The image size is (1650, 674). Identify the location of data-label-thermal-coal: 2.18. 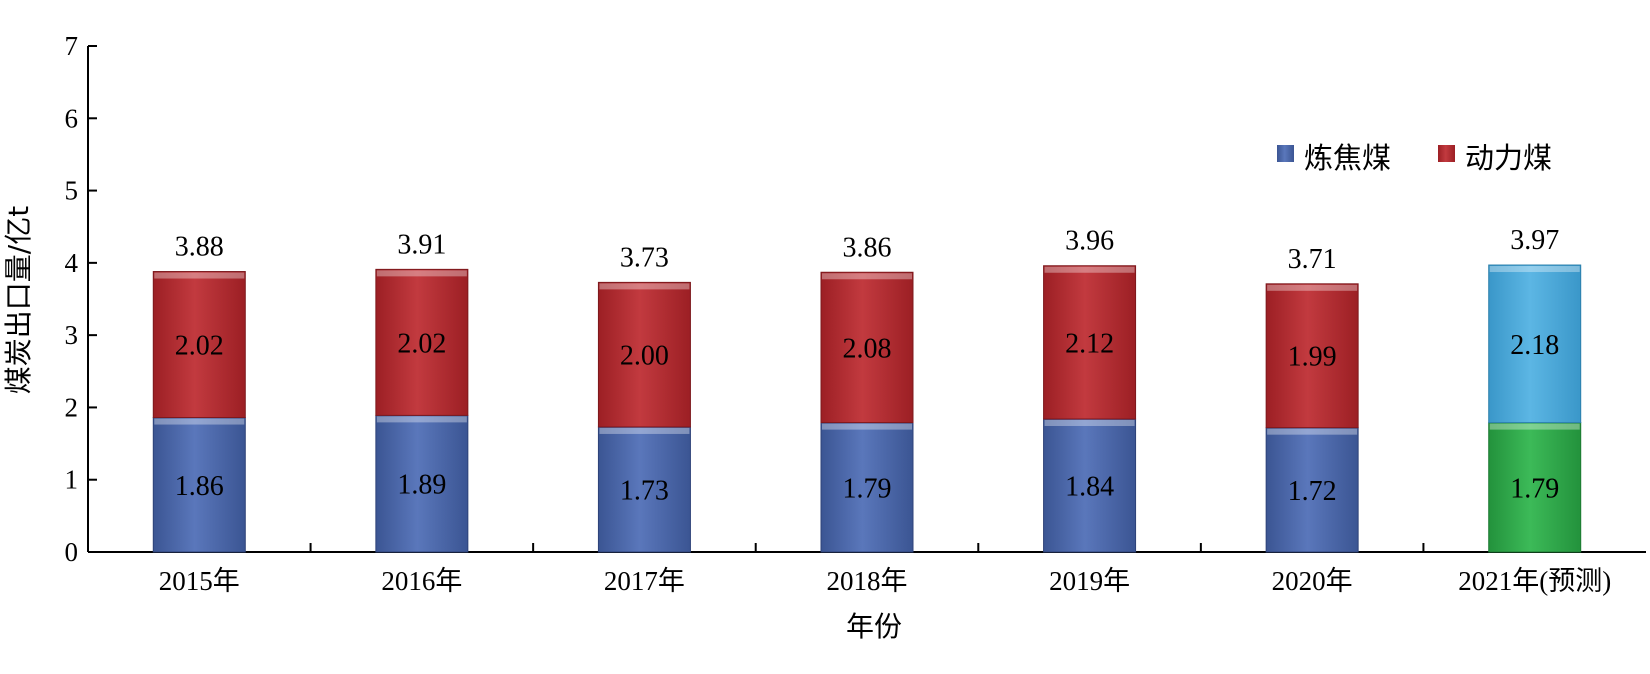
(1534, 345).